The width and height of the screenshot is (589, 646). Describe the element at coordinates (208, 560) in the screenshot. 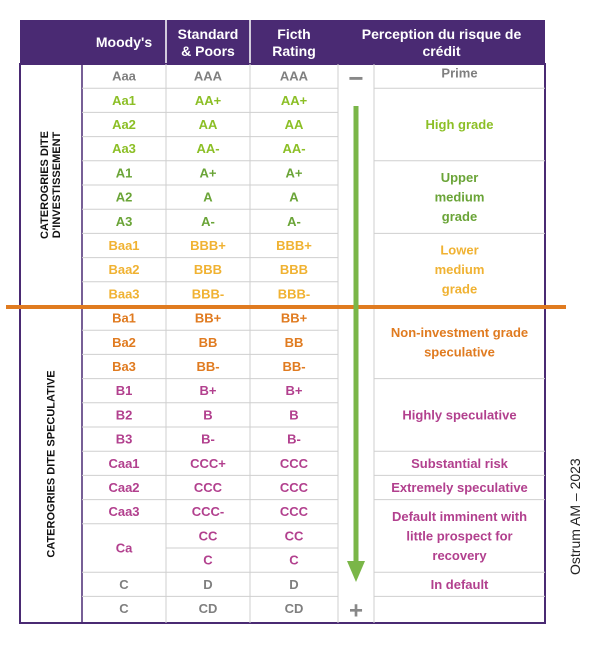

I see `sp-rating: C` at that location.